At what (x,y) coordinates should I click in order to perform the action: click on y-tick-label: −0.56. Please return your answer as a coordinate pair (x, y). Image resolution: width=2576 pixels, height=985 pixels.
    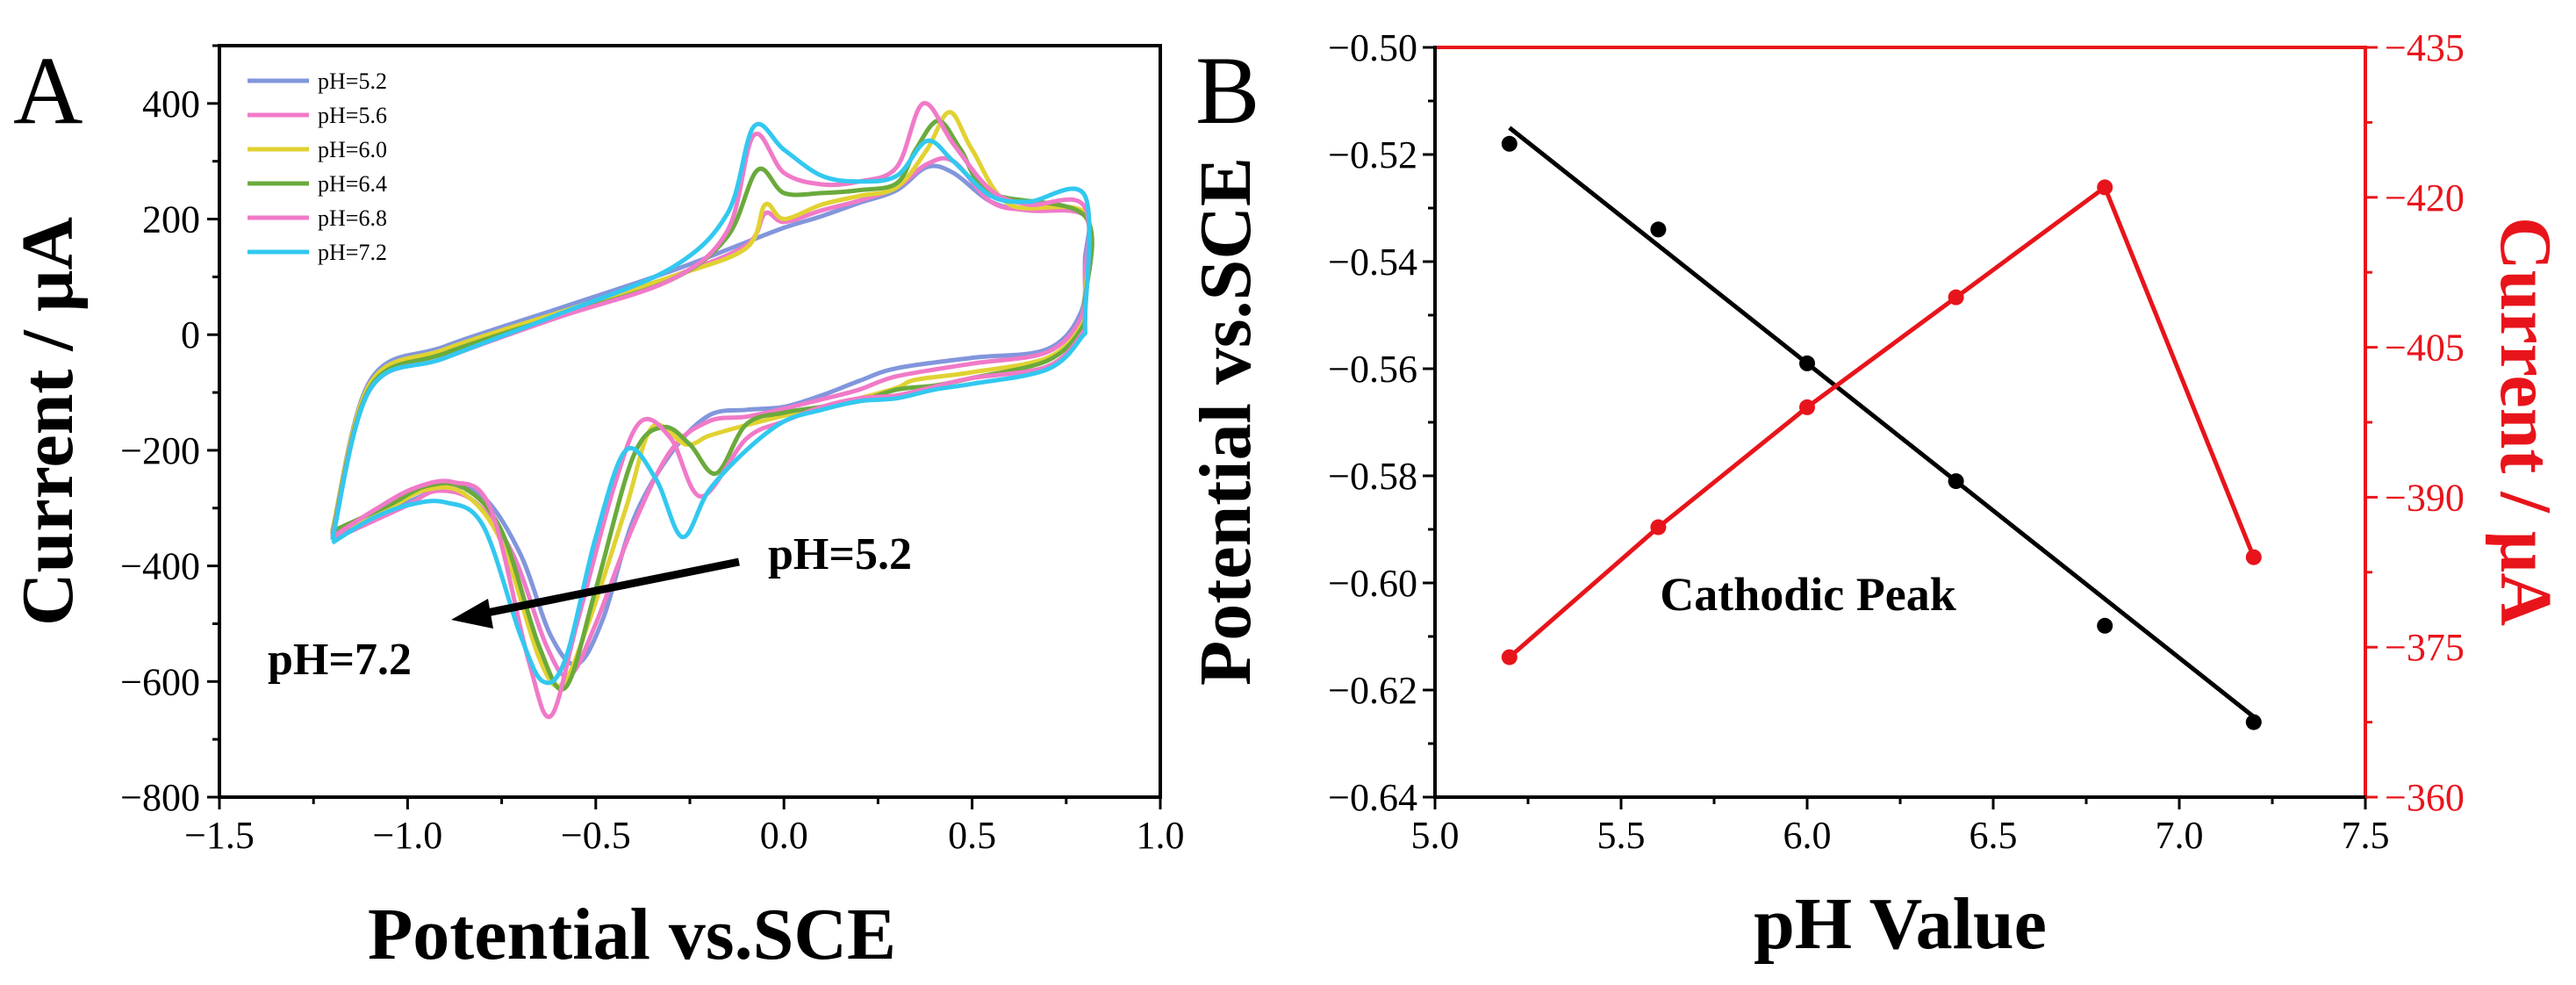
    Looking at the image, I should click on (1372, 369).